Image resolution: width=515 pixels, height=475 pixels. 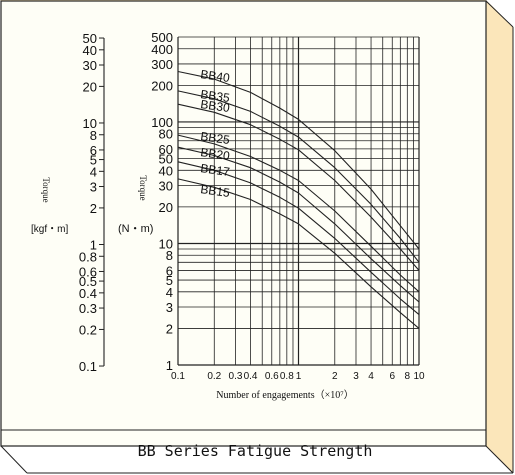 I want to click on y-tick-label: 200, so click(x=162, y=85).